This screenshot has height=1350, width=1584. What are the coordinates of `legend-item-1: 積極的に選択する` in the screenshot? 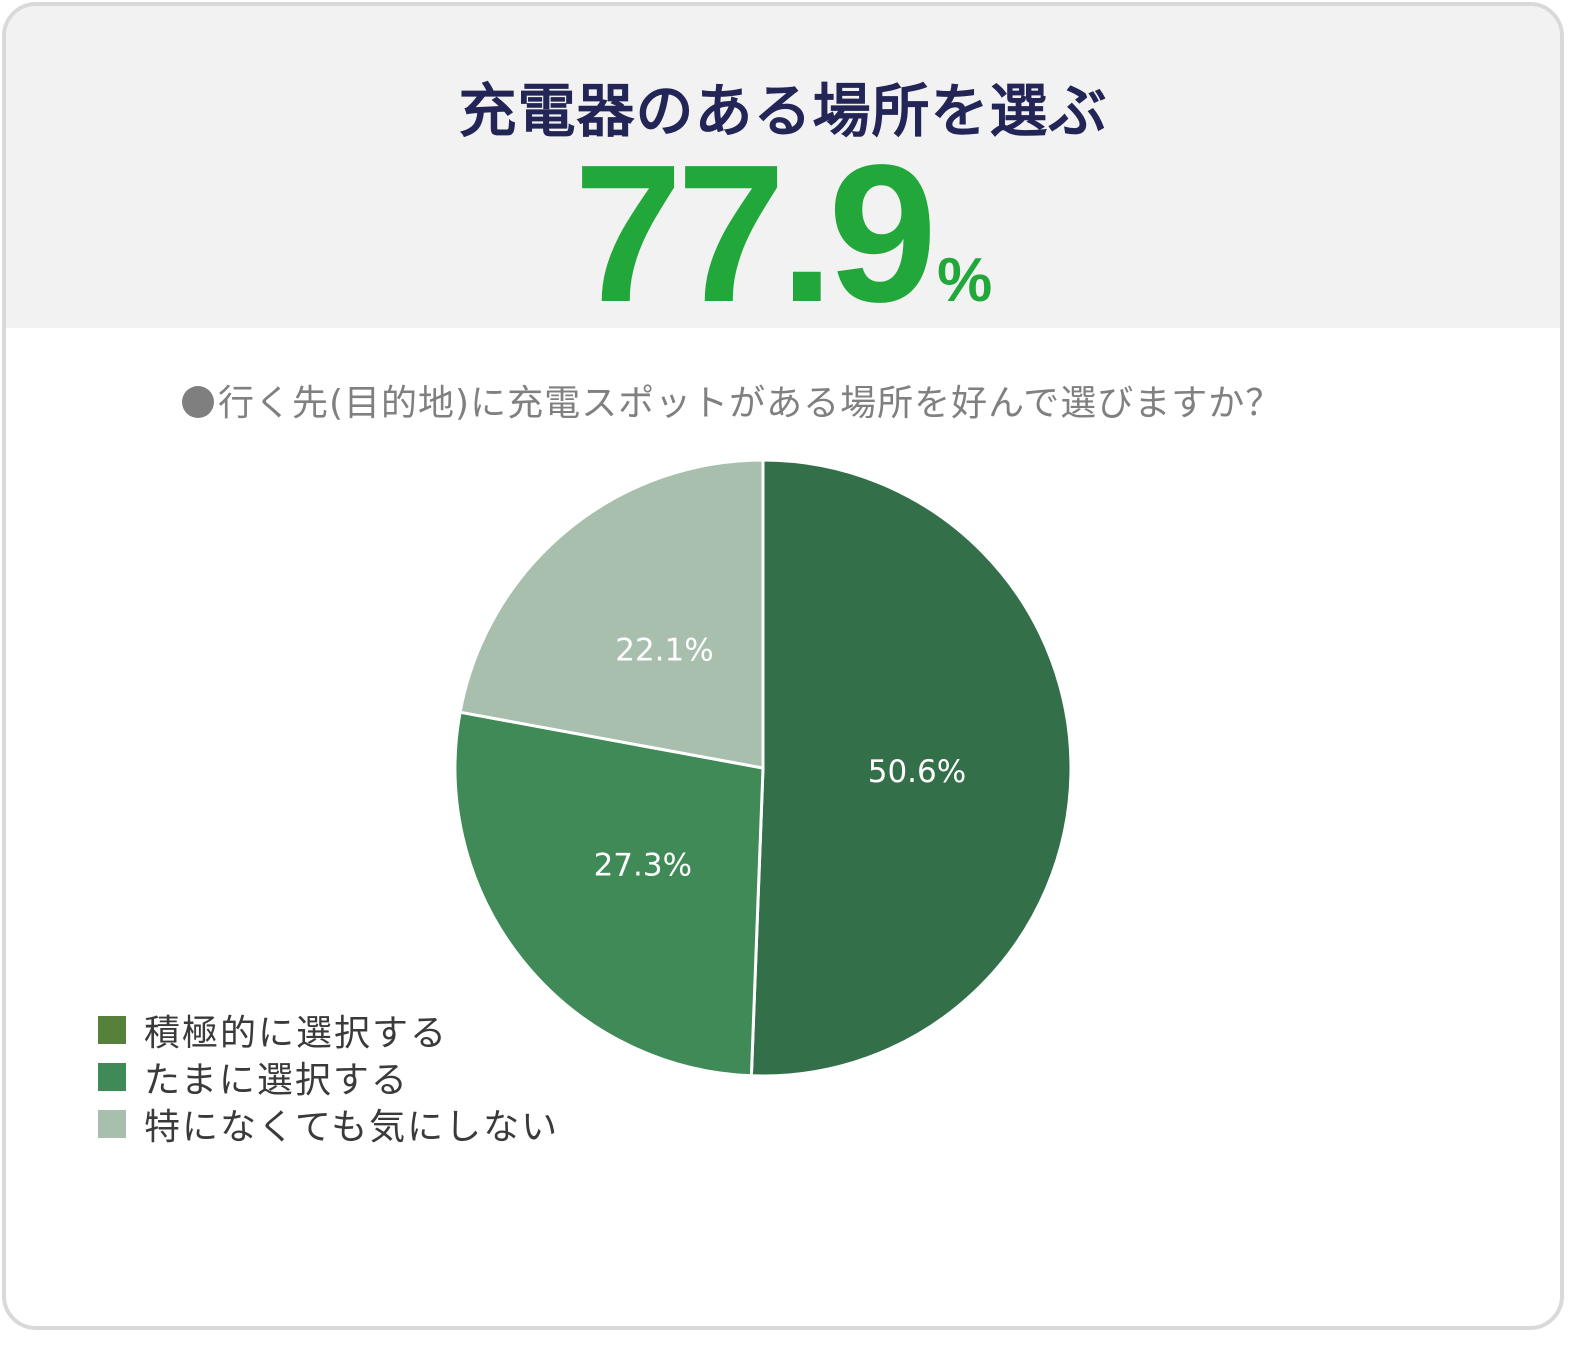 It's located at (328, 1030).